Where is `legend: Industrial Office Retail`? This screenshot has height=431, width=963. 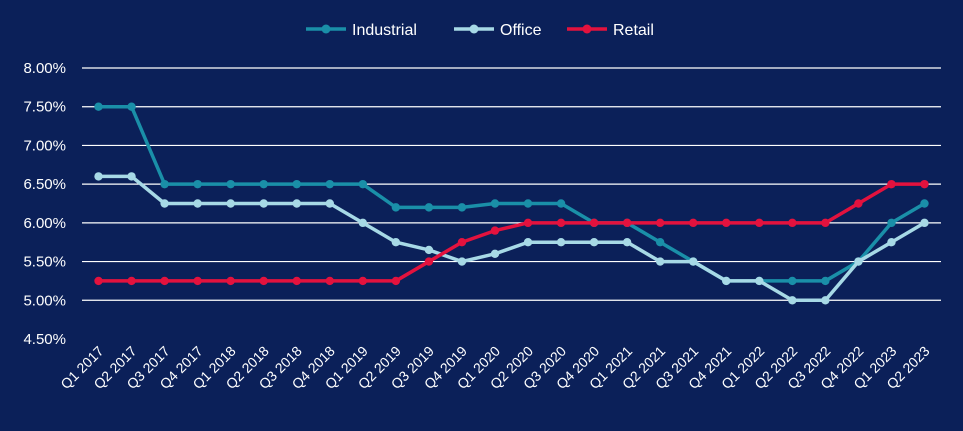 legend: Industrial Office Retail is located at coordinates (480, 30).